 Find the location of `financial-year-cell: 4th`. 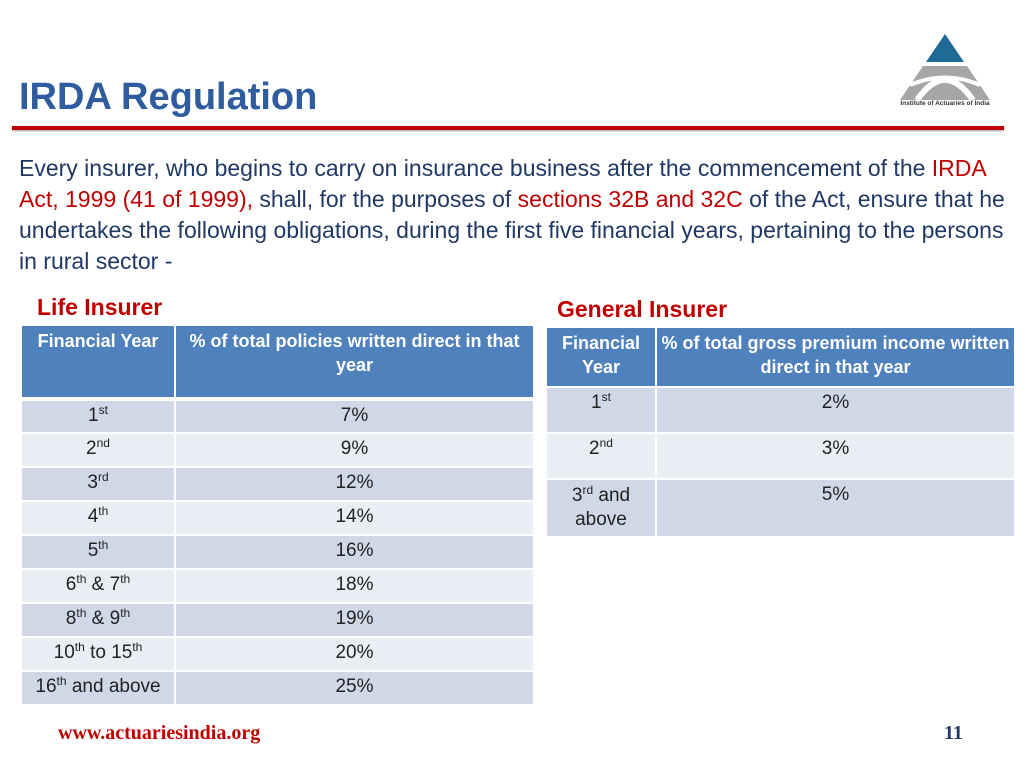

financial-year-cell: 4th is located at coordinates (98, 518).